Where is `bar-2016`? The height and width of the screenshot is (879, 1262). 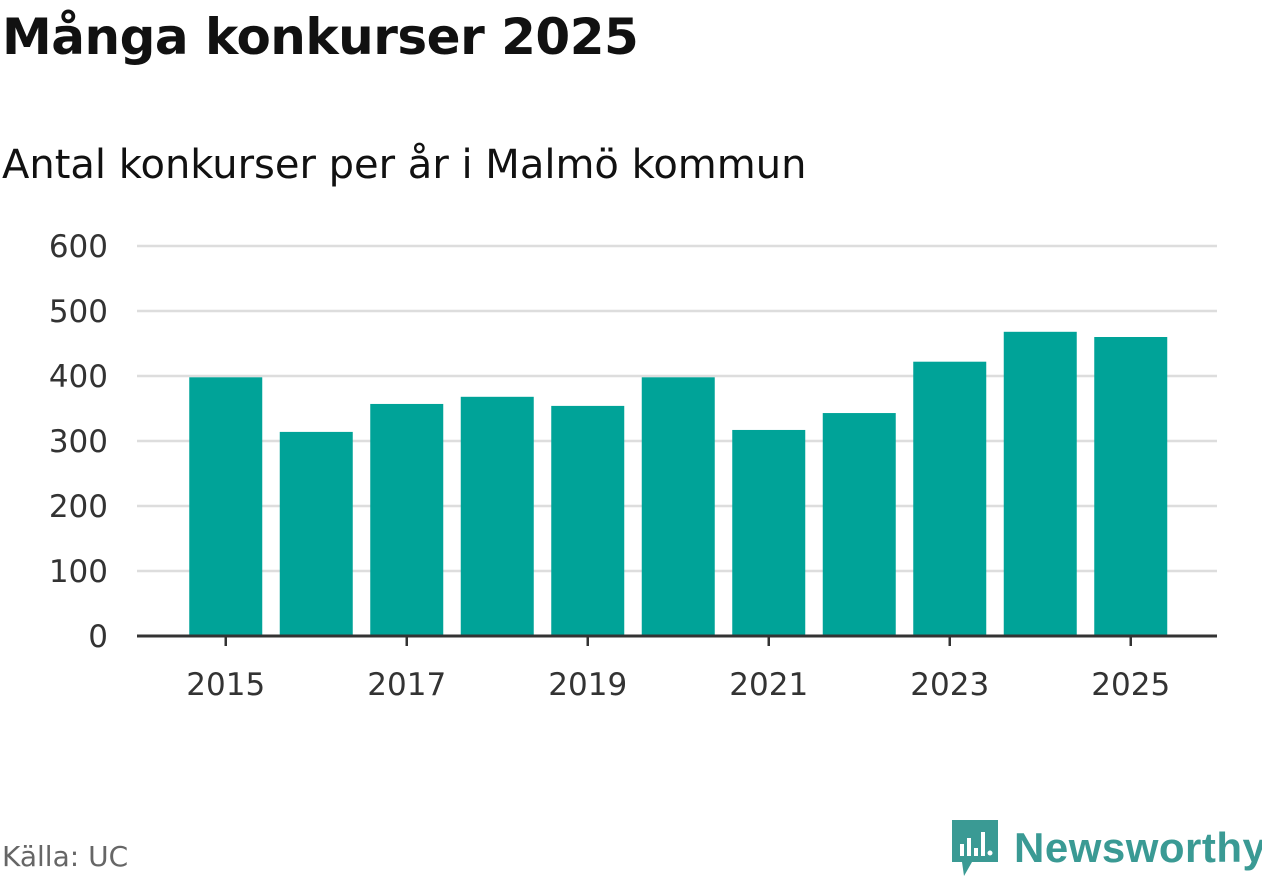 bar-2016 is located at coordinates (316, 533).